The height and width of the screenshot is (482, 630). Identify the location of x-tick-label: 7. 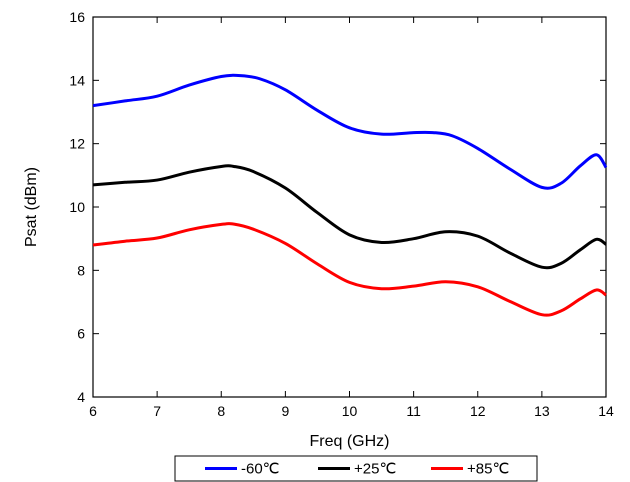
(157, 411).